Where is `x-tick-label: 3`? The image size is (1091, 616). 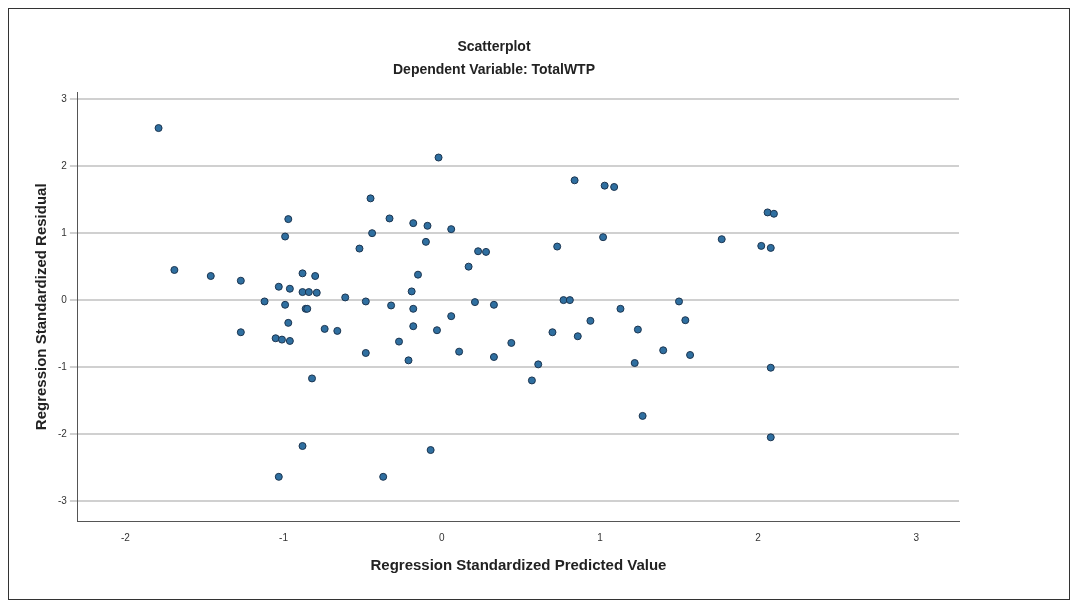 x-tick-label: 3 is located at coordinates (916, 537).